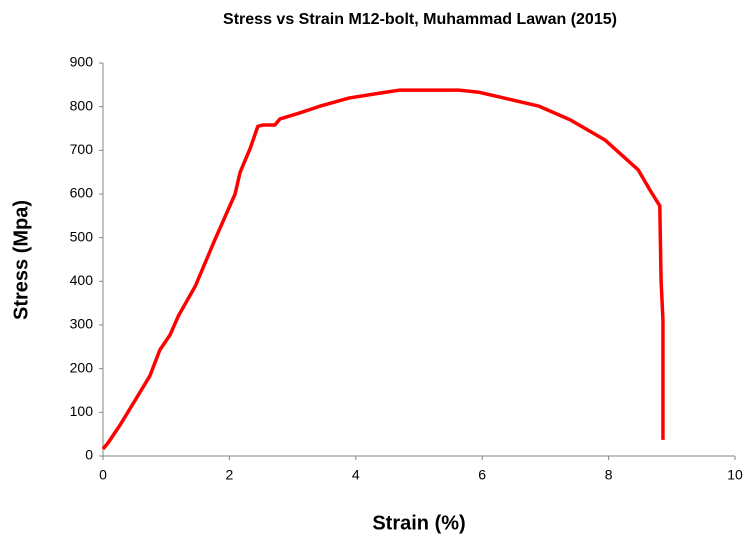  What do you see at coordinates (82, 193) in the screenshot?
I see `y-tick-label: 600` at bounding box center [82, 193].